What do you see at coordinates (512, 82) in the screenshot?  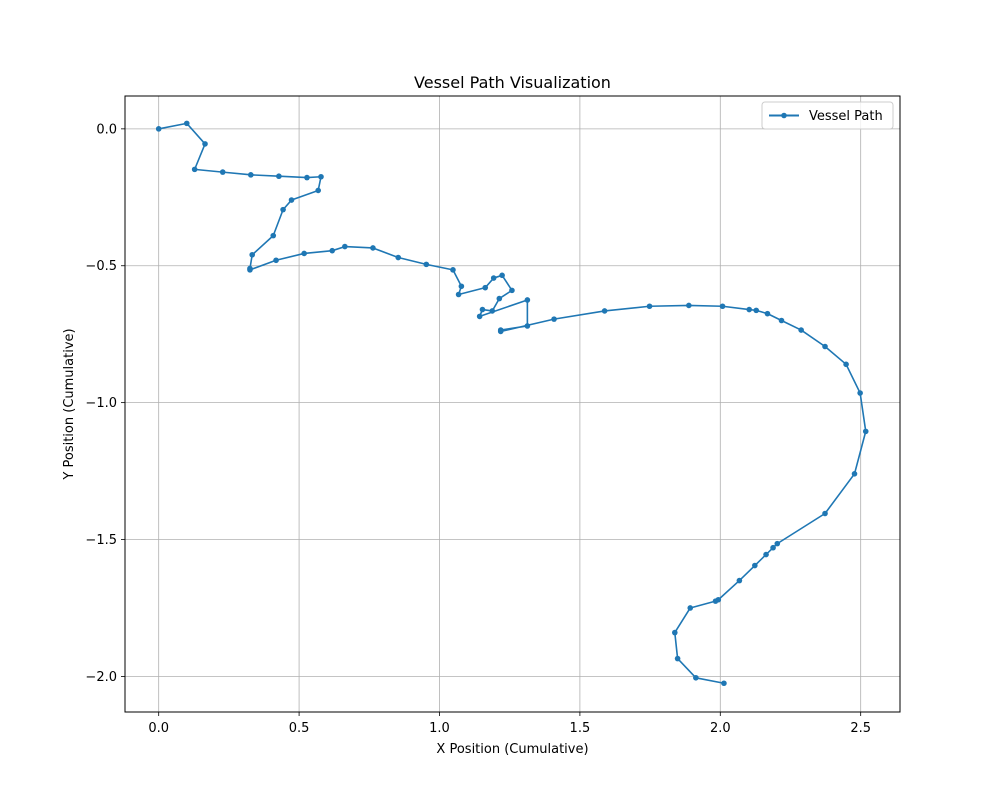 I see `chart-title: Vessel Path Visualization` at bounding box center [512, 82].